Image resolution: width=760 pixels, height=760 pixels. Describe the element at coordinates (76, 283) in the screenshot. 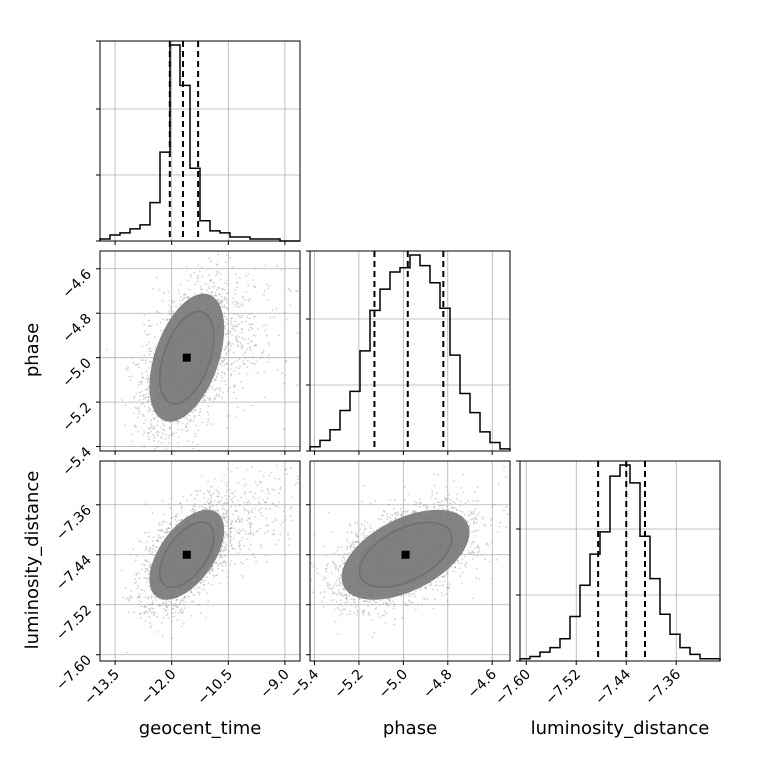

I see `y-tick-label: −4.6` at that location.